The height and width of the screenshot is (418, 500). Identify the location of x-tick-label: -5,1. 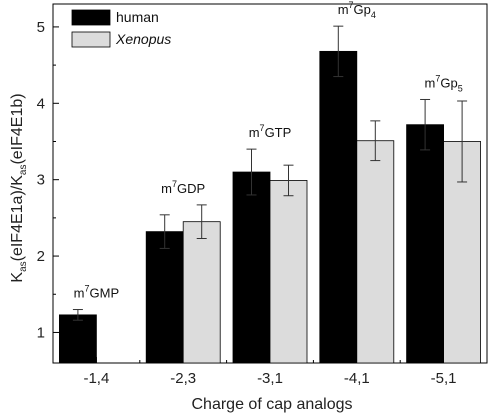
(444, 378).